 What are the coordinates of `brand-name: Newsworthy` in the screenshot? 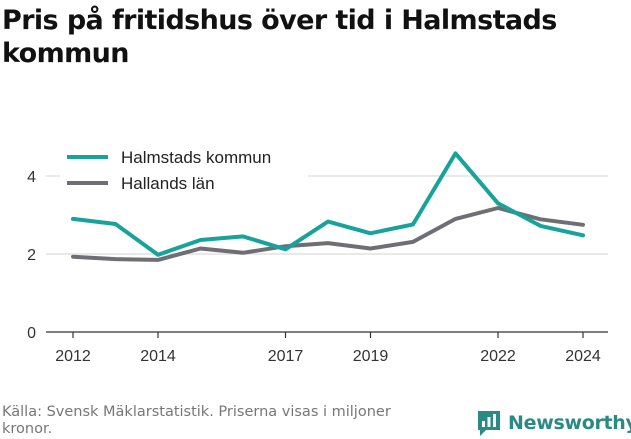 It's located at (569, 423).